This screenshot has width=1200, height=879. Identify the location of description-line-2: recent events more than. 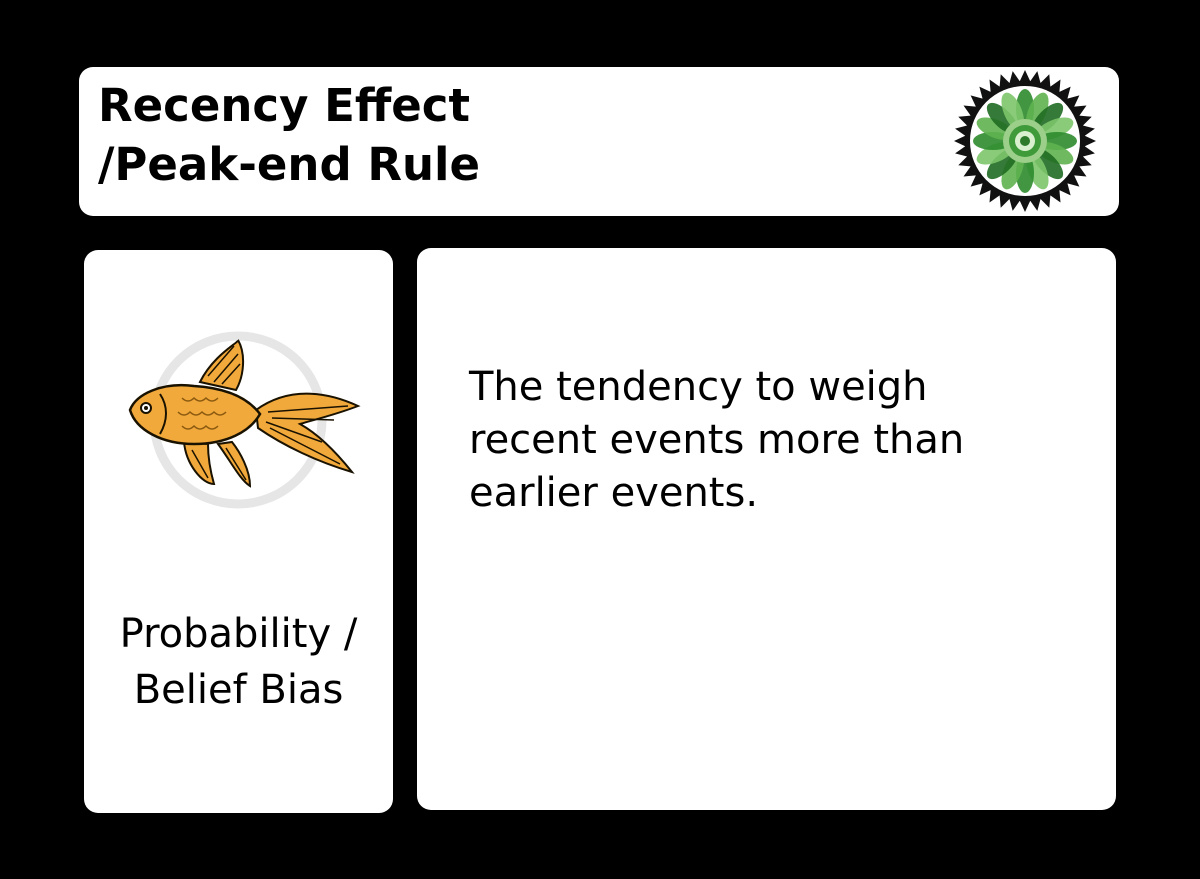
(717, 440).